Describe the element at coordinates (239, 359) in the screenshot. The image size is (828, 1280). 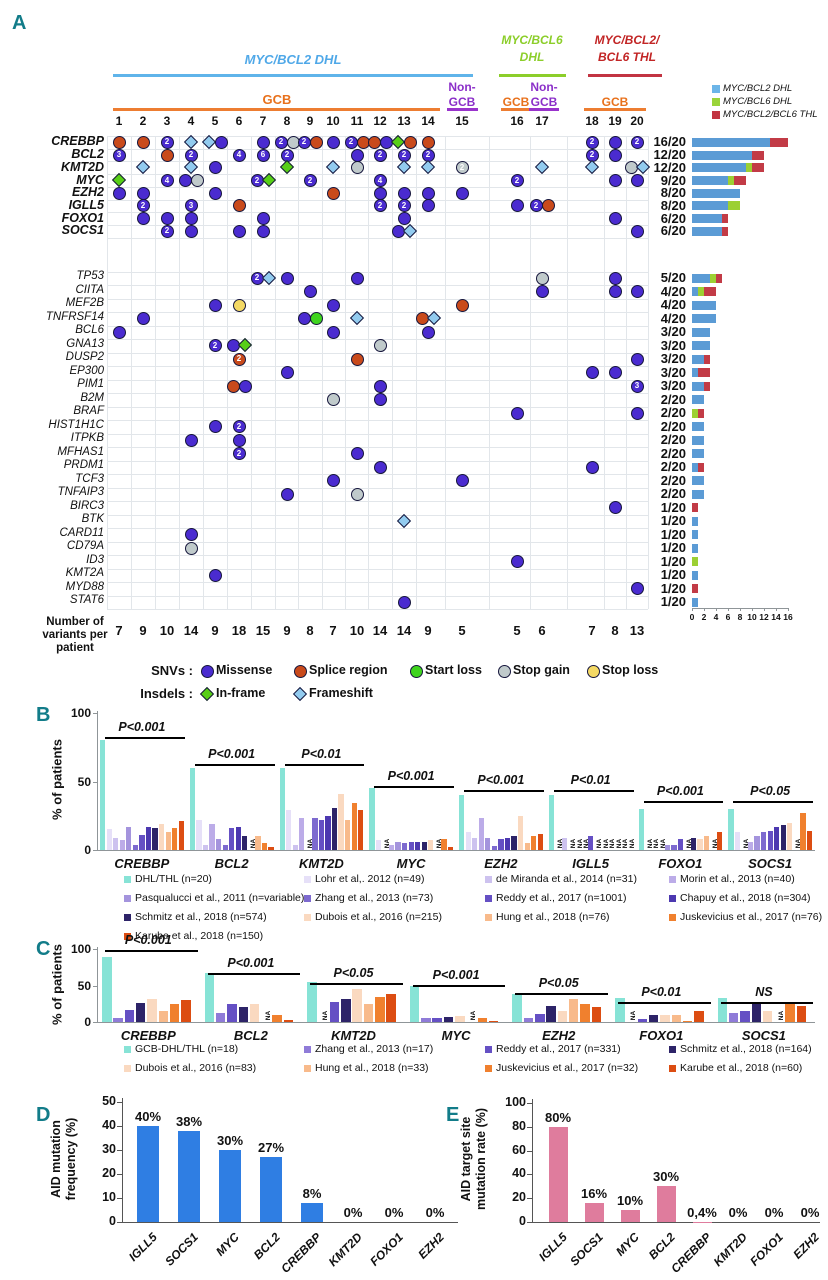
I see `splice-marker: 2` at that location.